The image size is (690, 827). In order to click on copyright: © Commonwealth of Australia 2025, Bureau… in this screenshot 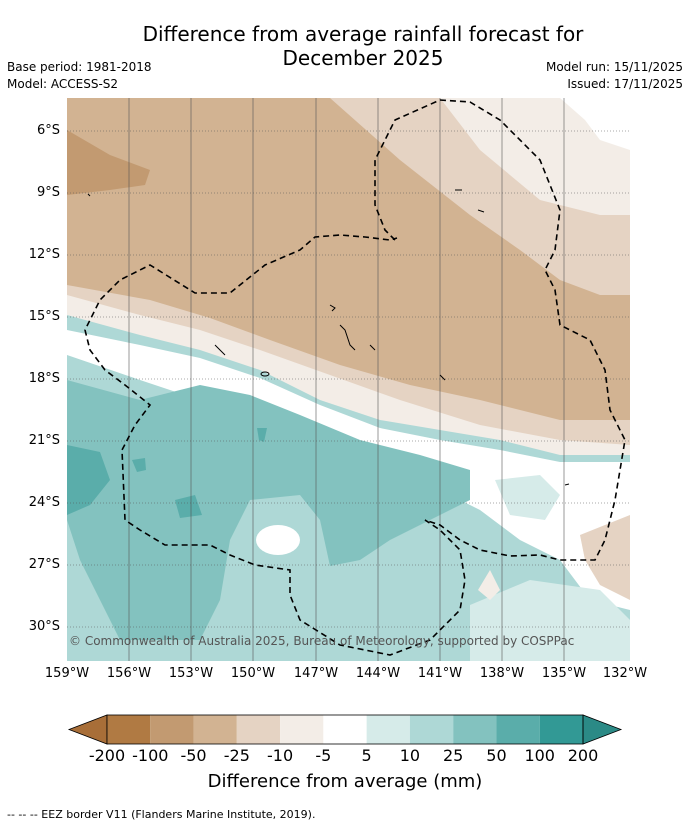, I will do `click(322, 641)`.